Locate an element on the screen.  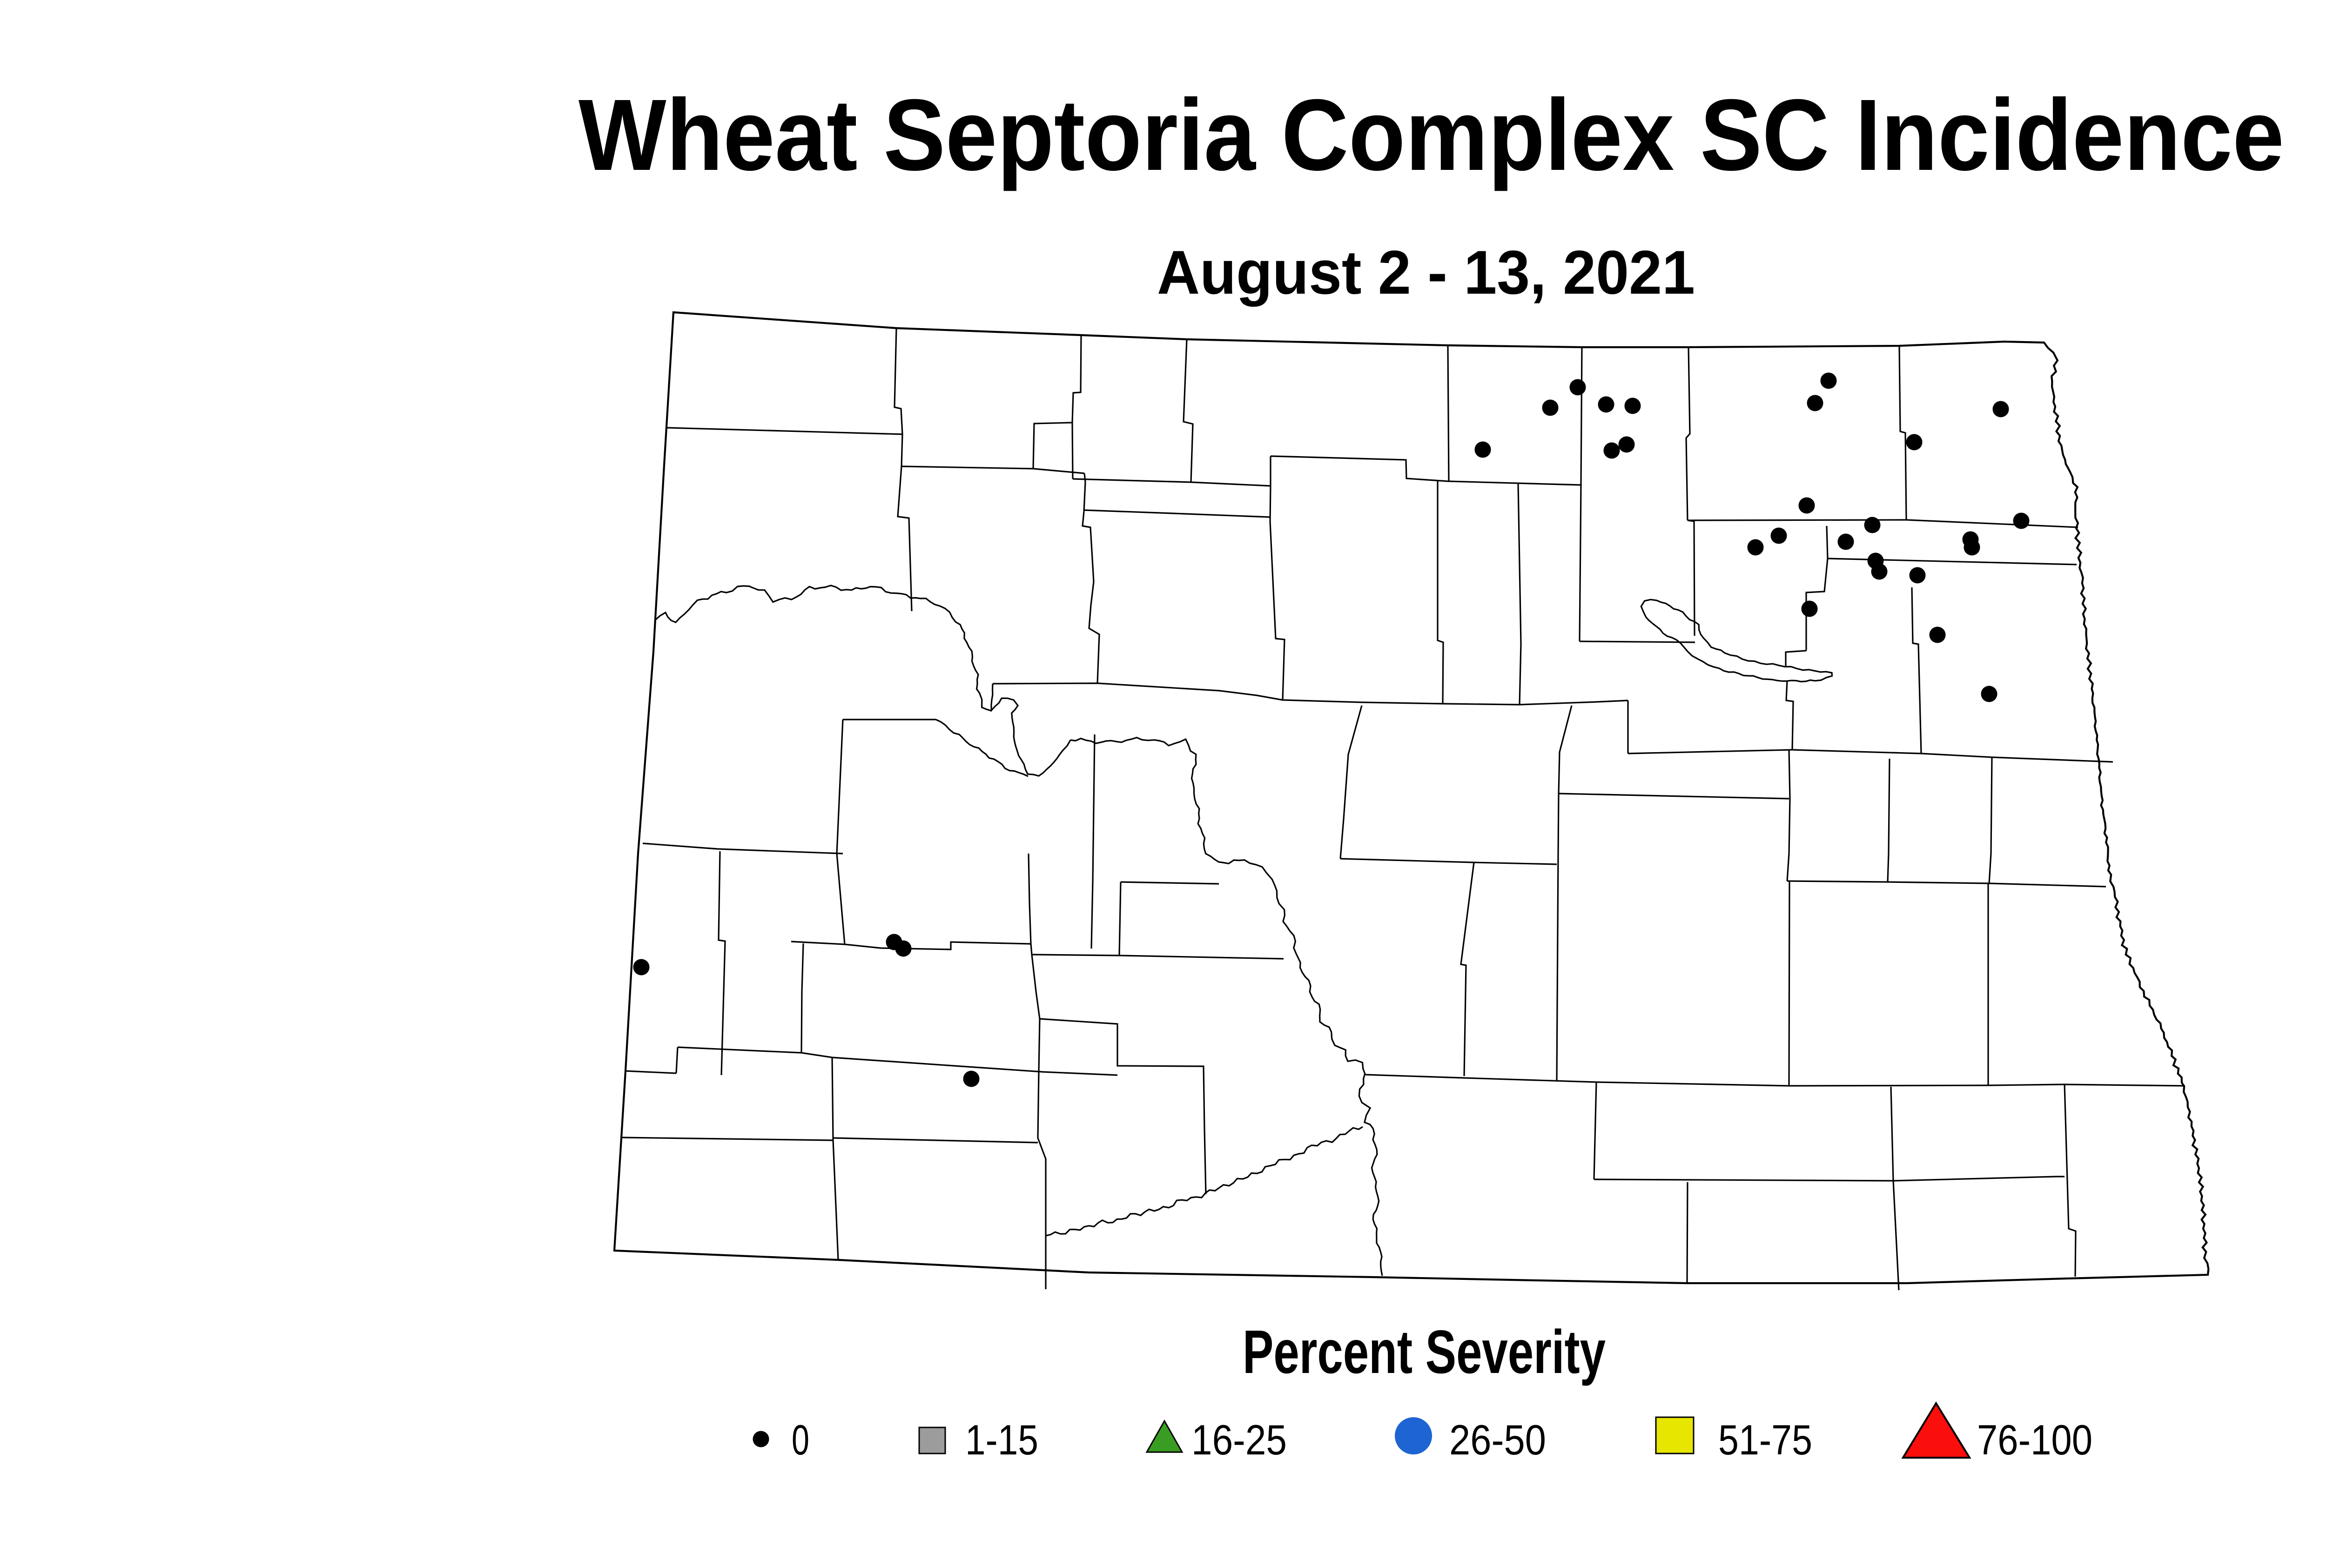
svg-text:Wheat Septoria Complex SC Inci: Wheat Septoria Complex SC Incidence is located at coordinates (1431, 135).